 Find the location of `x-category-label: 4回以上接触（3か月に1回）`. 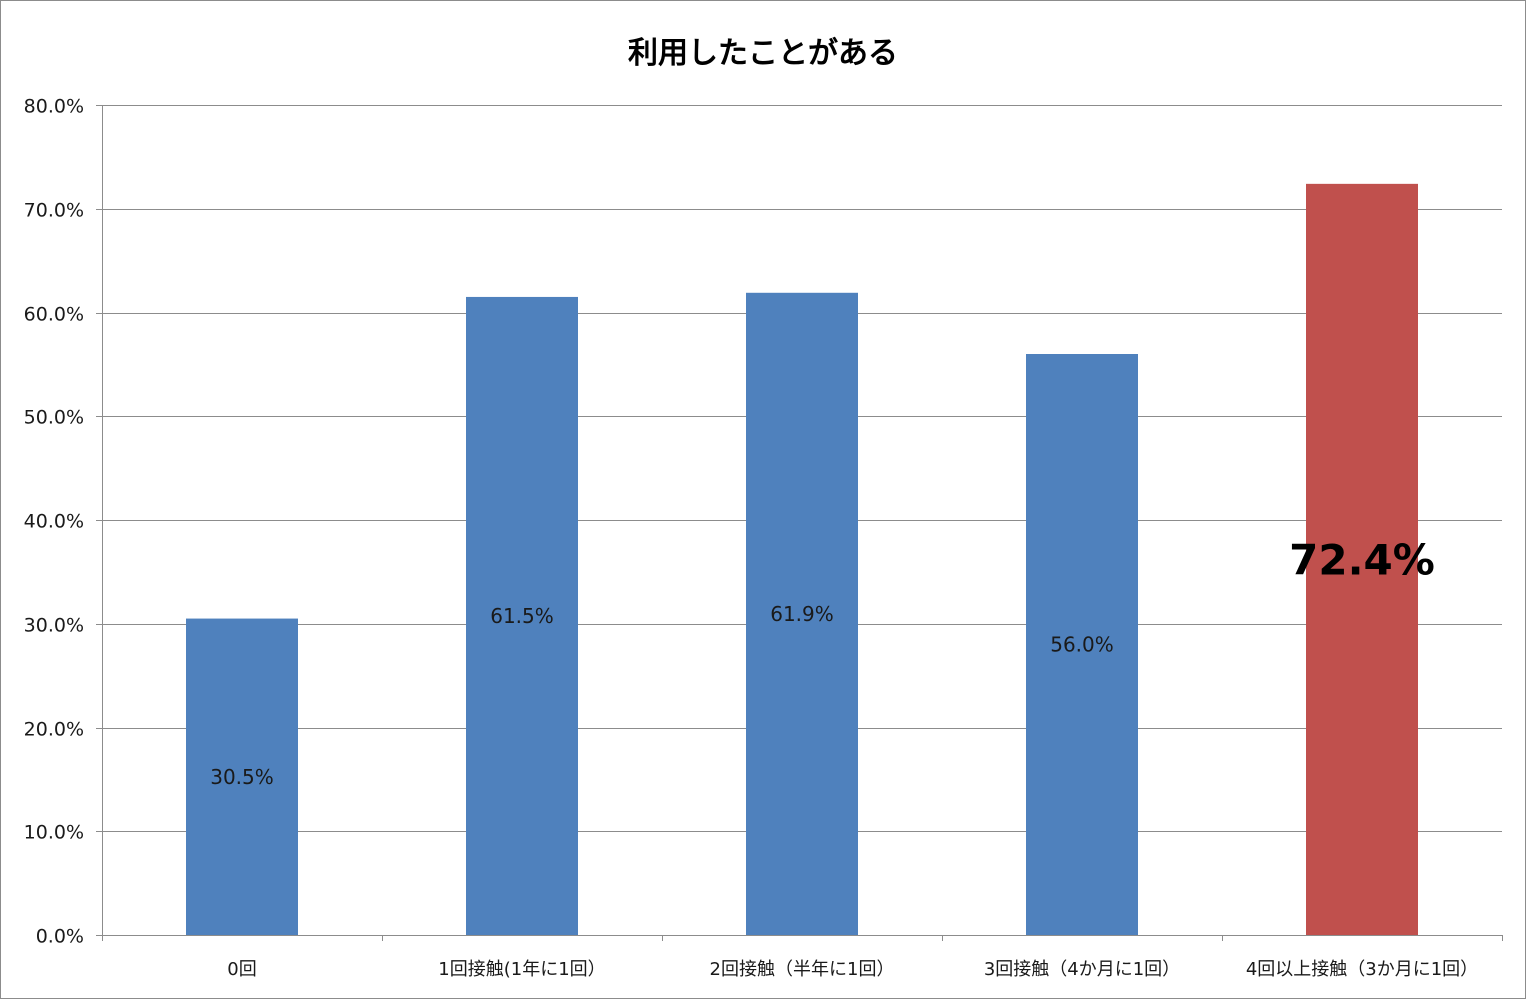

x-category-label: 4回以上接触（3か月に1回） is located at coordinates (1362, 969).